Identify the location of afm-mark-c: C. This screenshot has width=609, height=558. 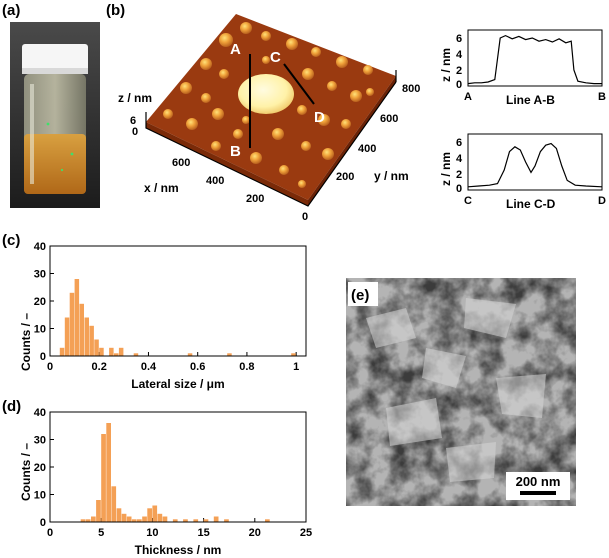
(275, 57).